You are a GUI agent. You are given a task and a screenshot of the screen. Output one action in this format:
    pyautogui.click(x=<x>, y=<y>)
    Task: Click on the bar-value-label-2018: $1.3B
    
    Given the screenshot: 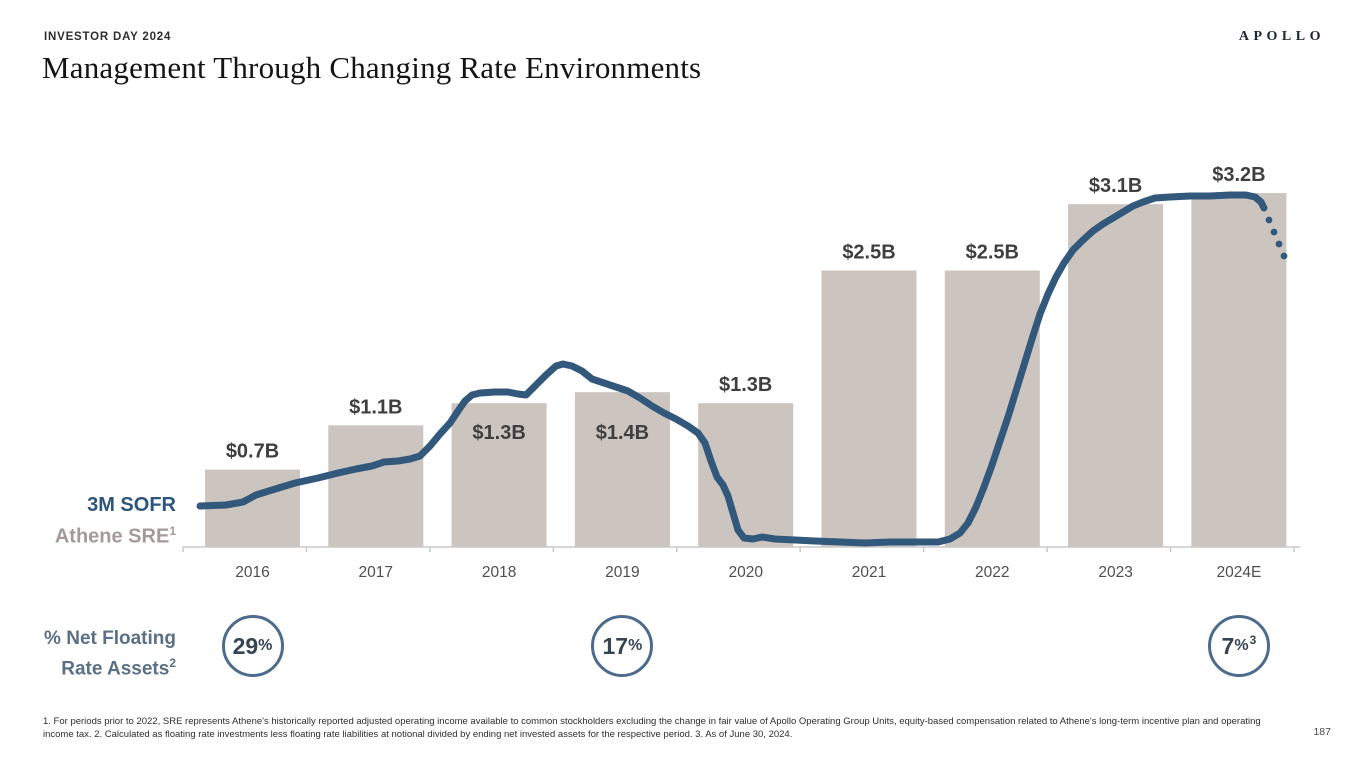 What is the action you would take?
    pyautogui.click(x=498, y=433)
    